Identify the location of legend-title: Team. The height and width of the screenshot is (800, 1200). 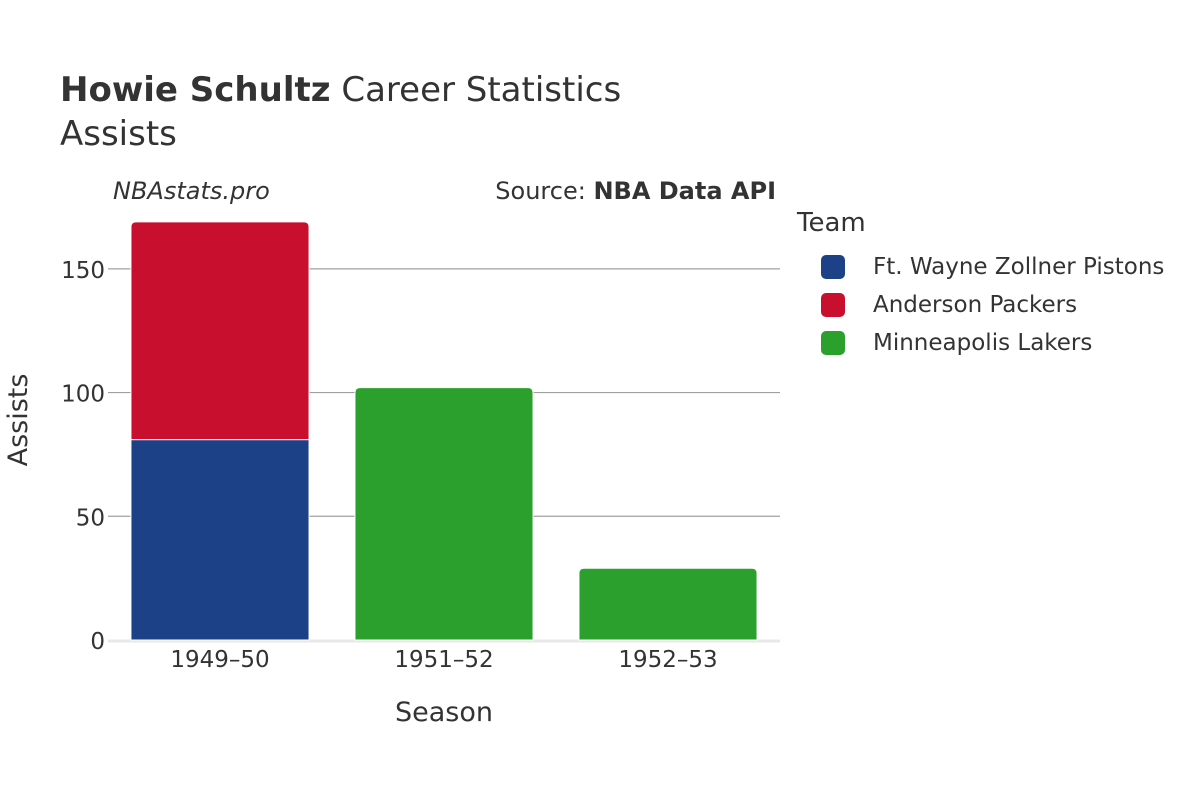
(831, 223).